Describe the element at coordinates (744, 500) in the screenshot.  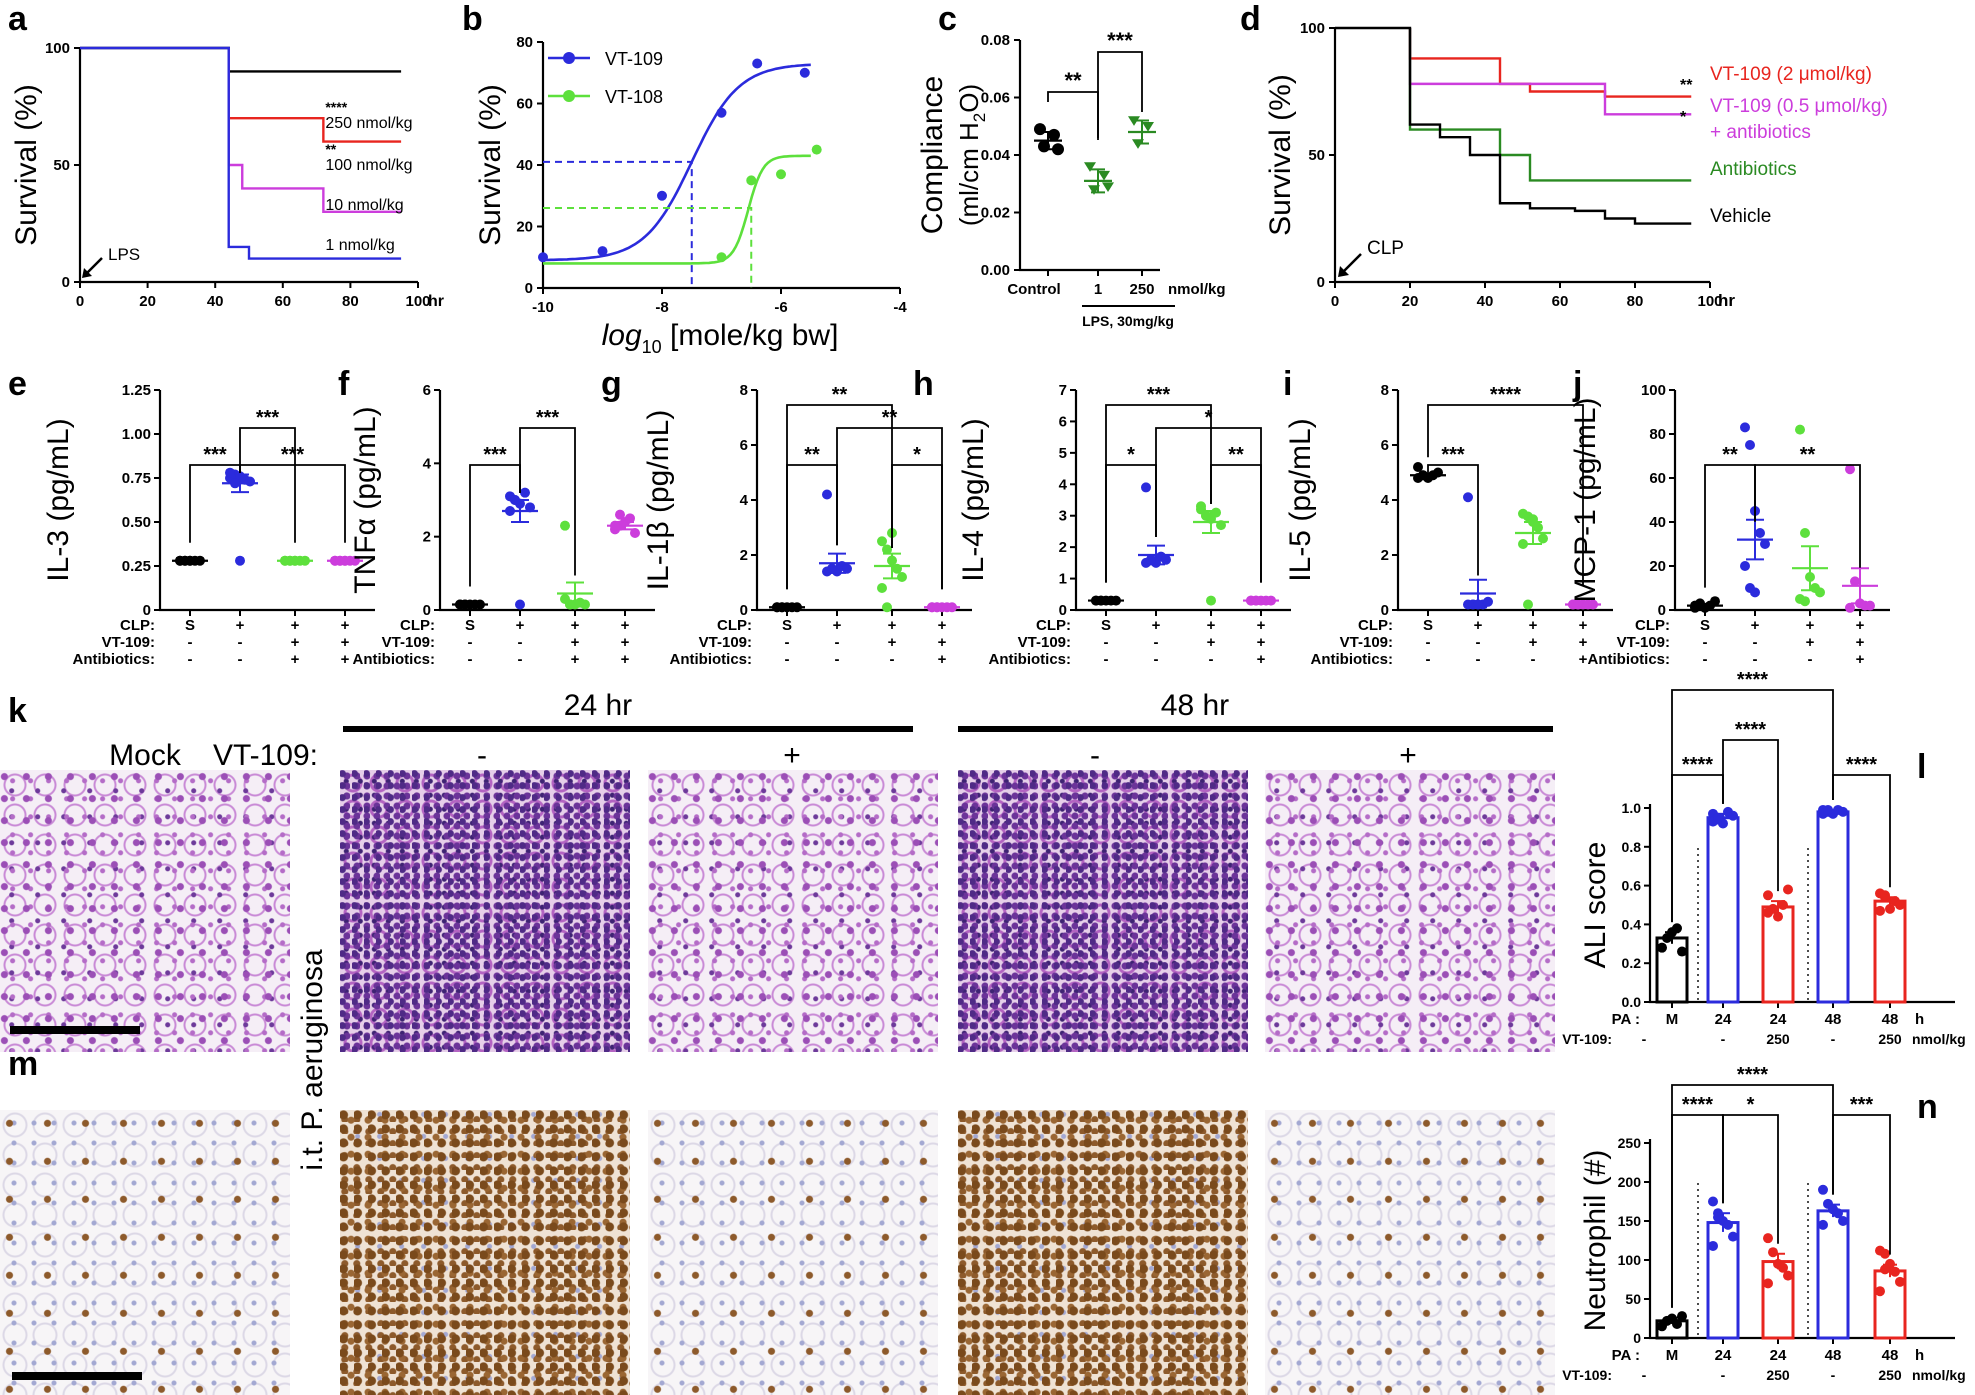
I see `ytick-label-g: 4` at that location.